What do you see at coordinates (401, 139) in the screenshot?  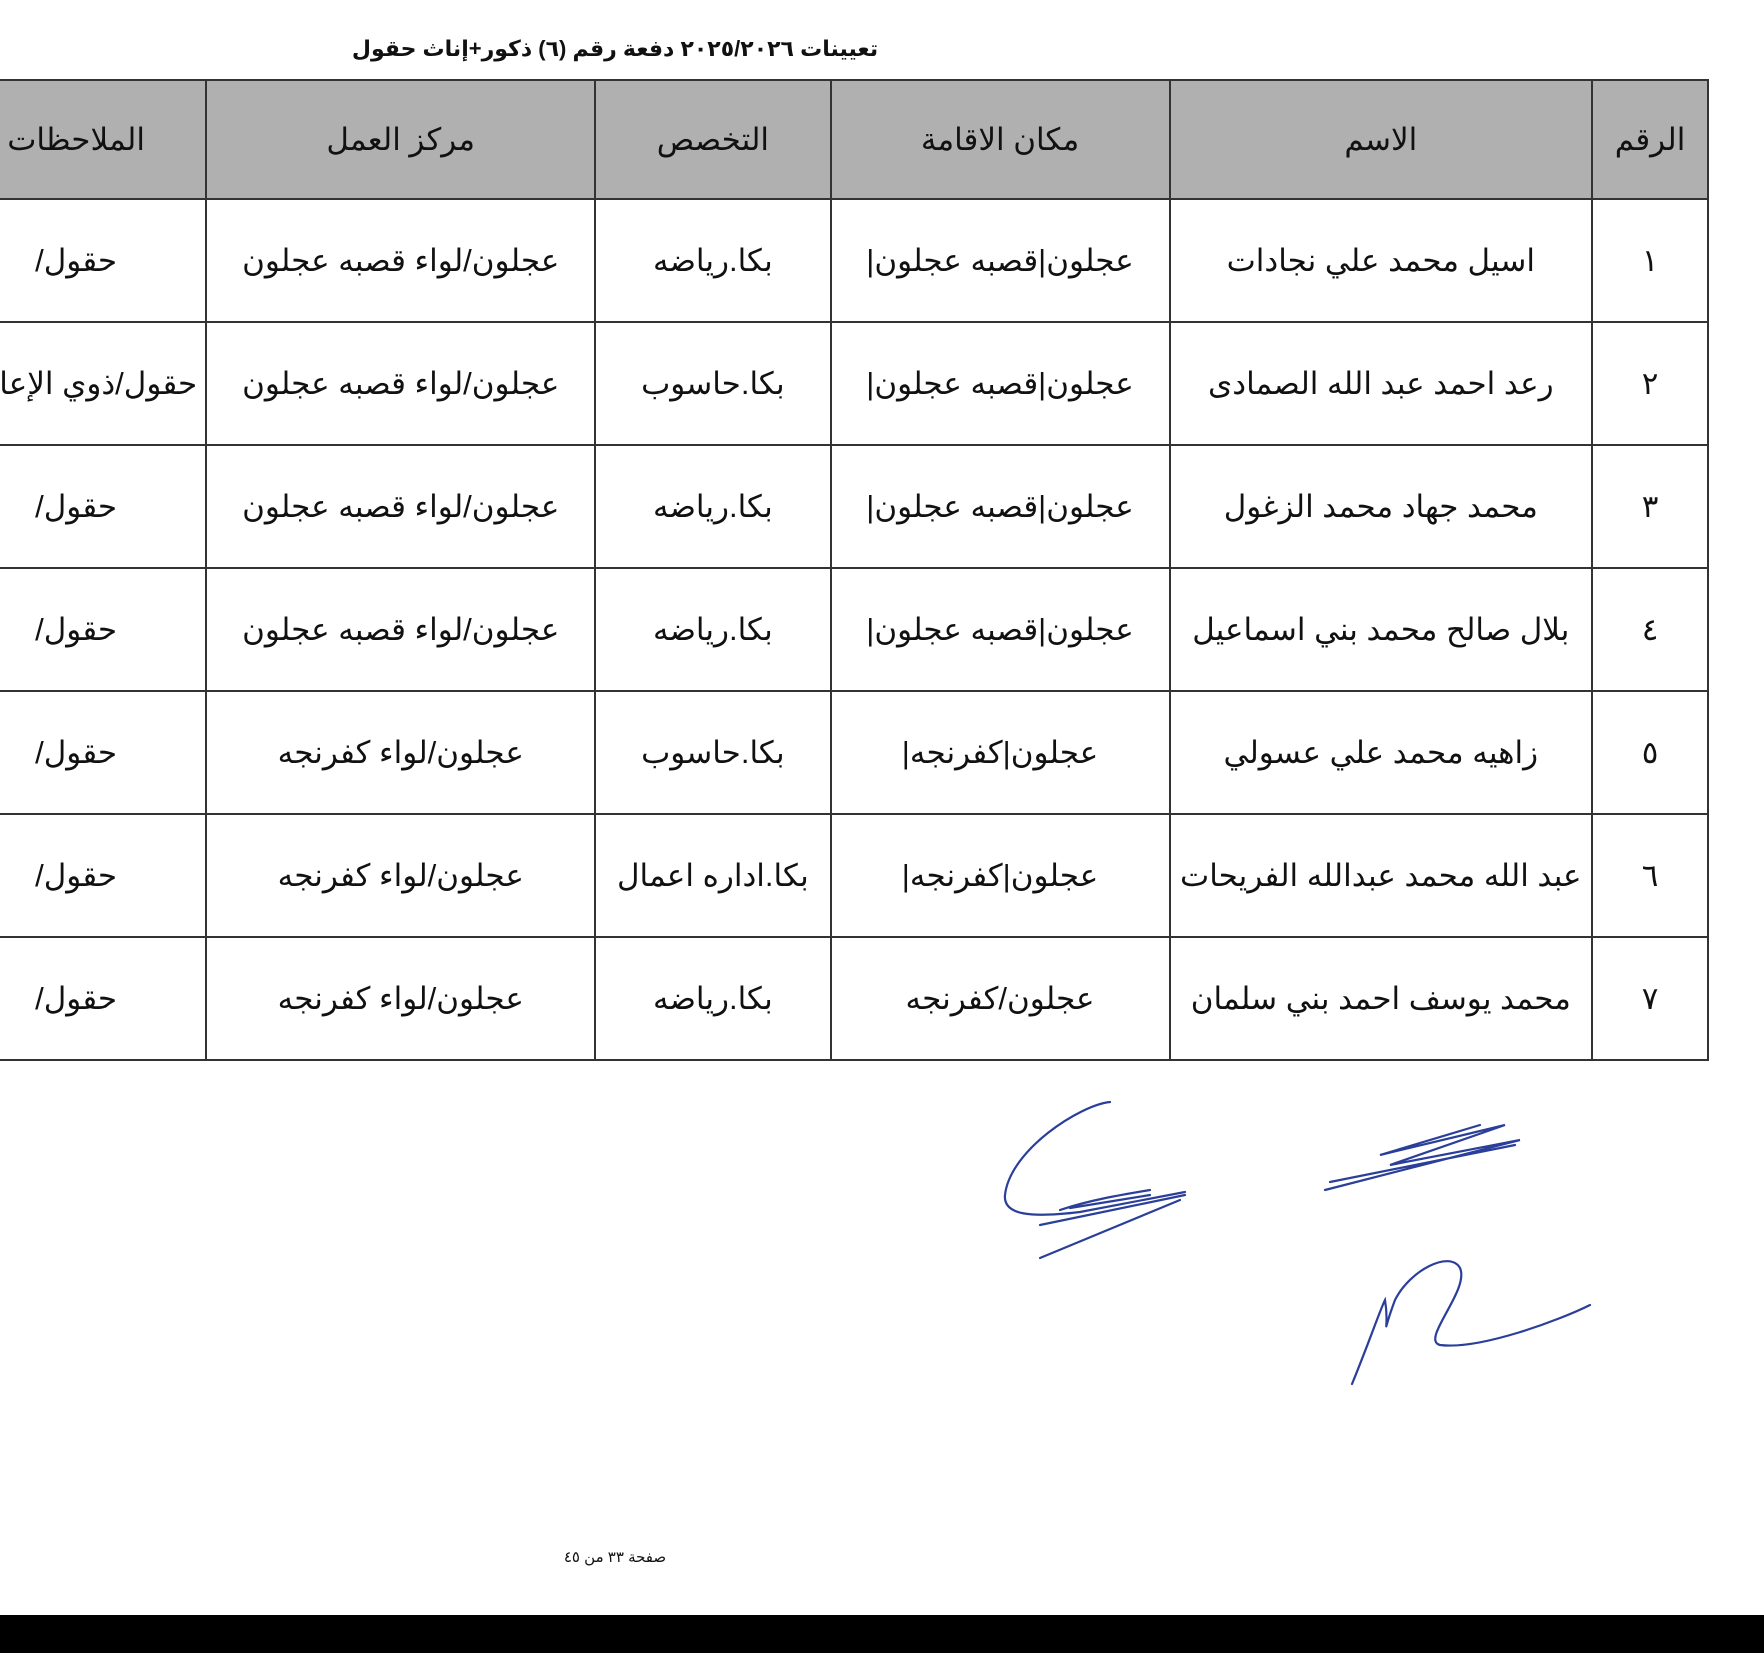 I see `header-workplace: مركز العمل` at bounding box center [401, 139].